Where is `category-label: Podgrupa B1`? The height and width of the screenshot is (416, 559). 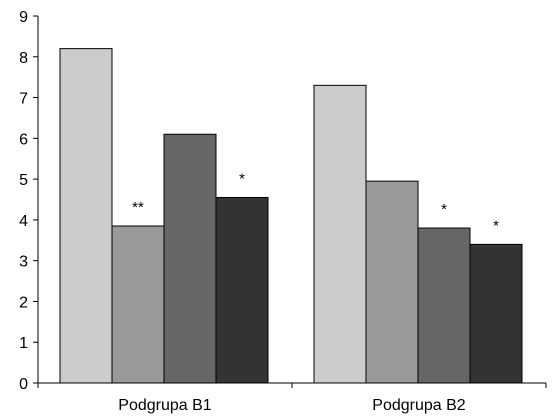
category-label: Podgrupa B1 is located at coordinates (165, 405).